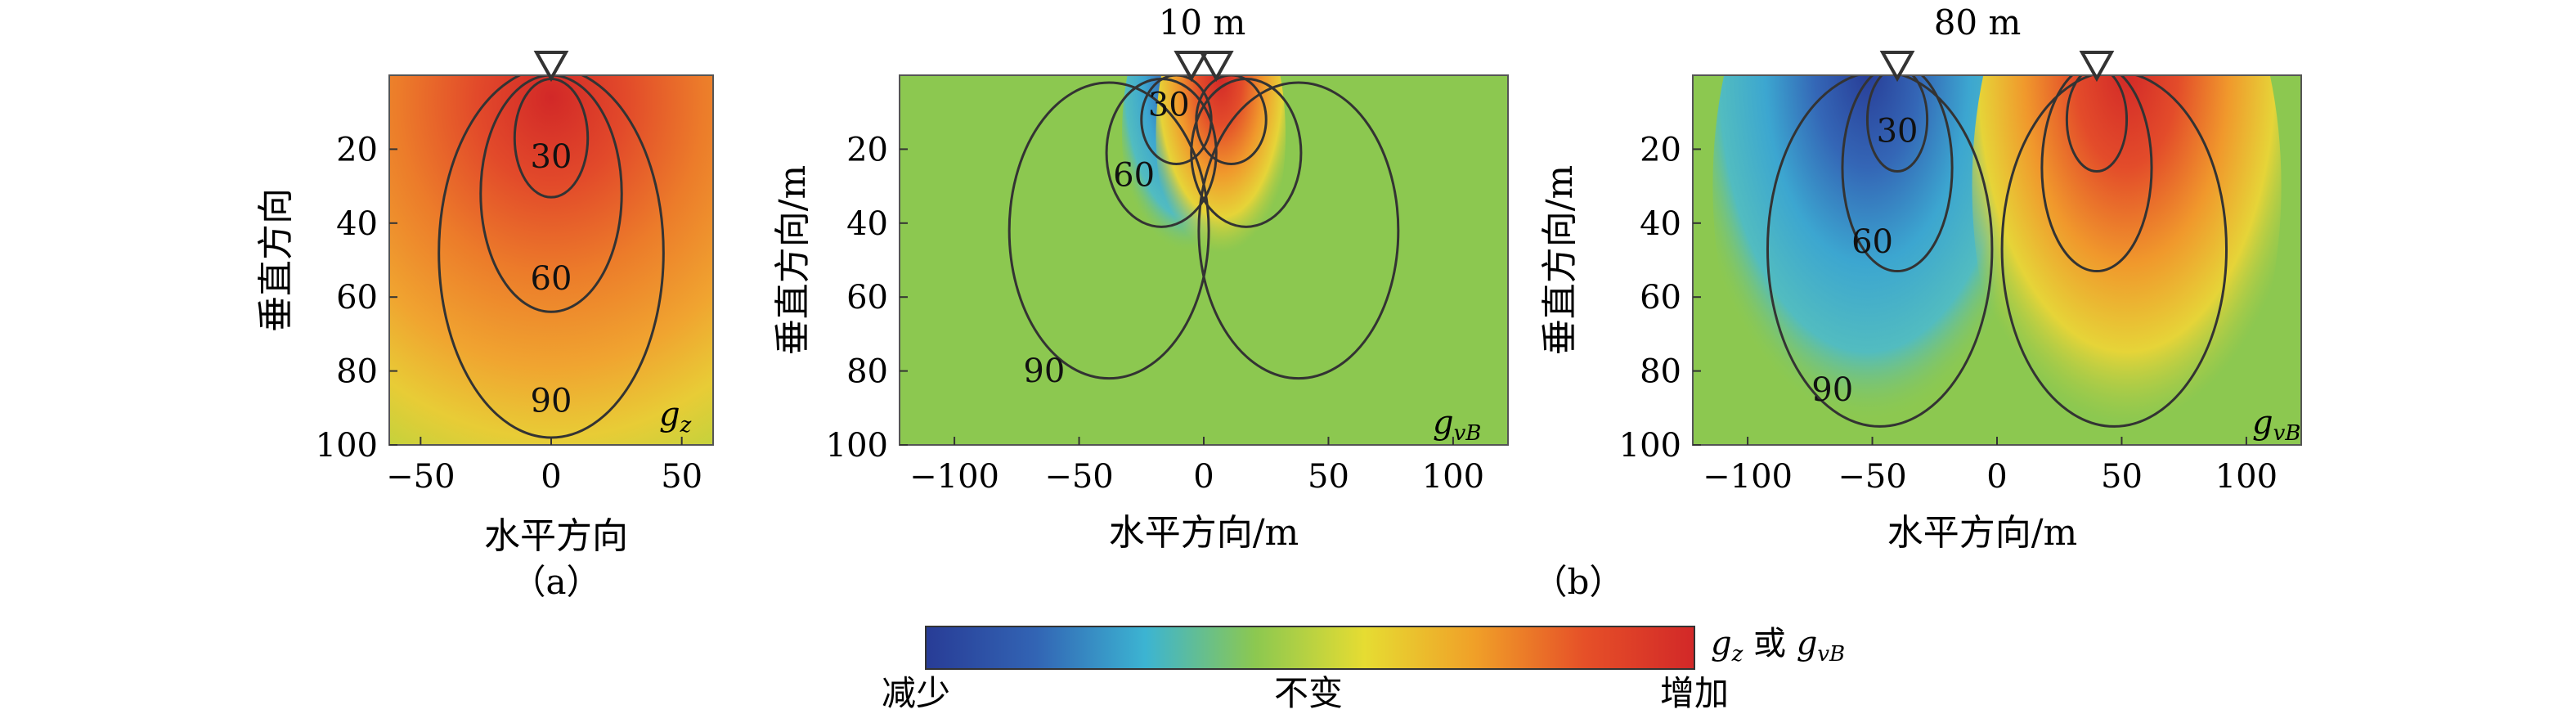 The width and height of the screenshot is (2576, 714). I want to click on colorbar: gz 或 gvB 减少 不变 增加, so click(1364, 669).